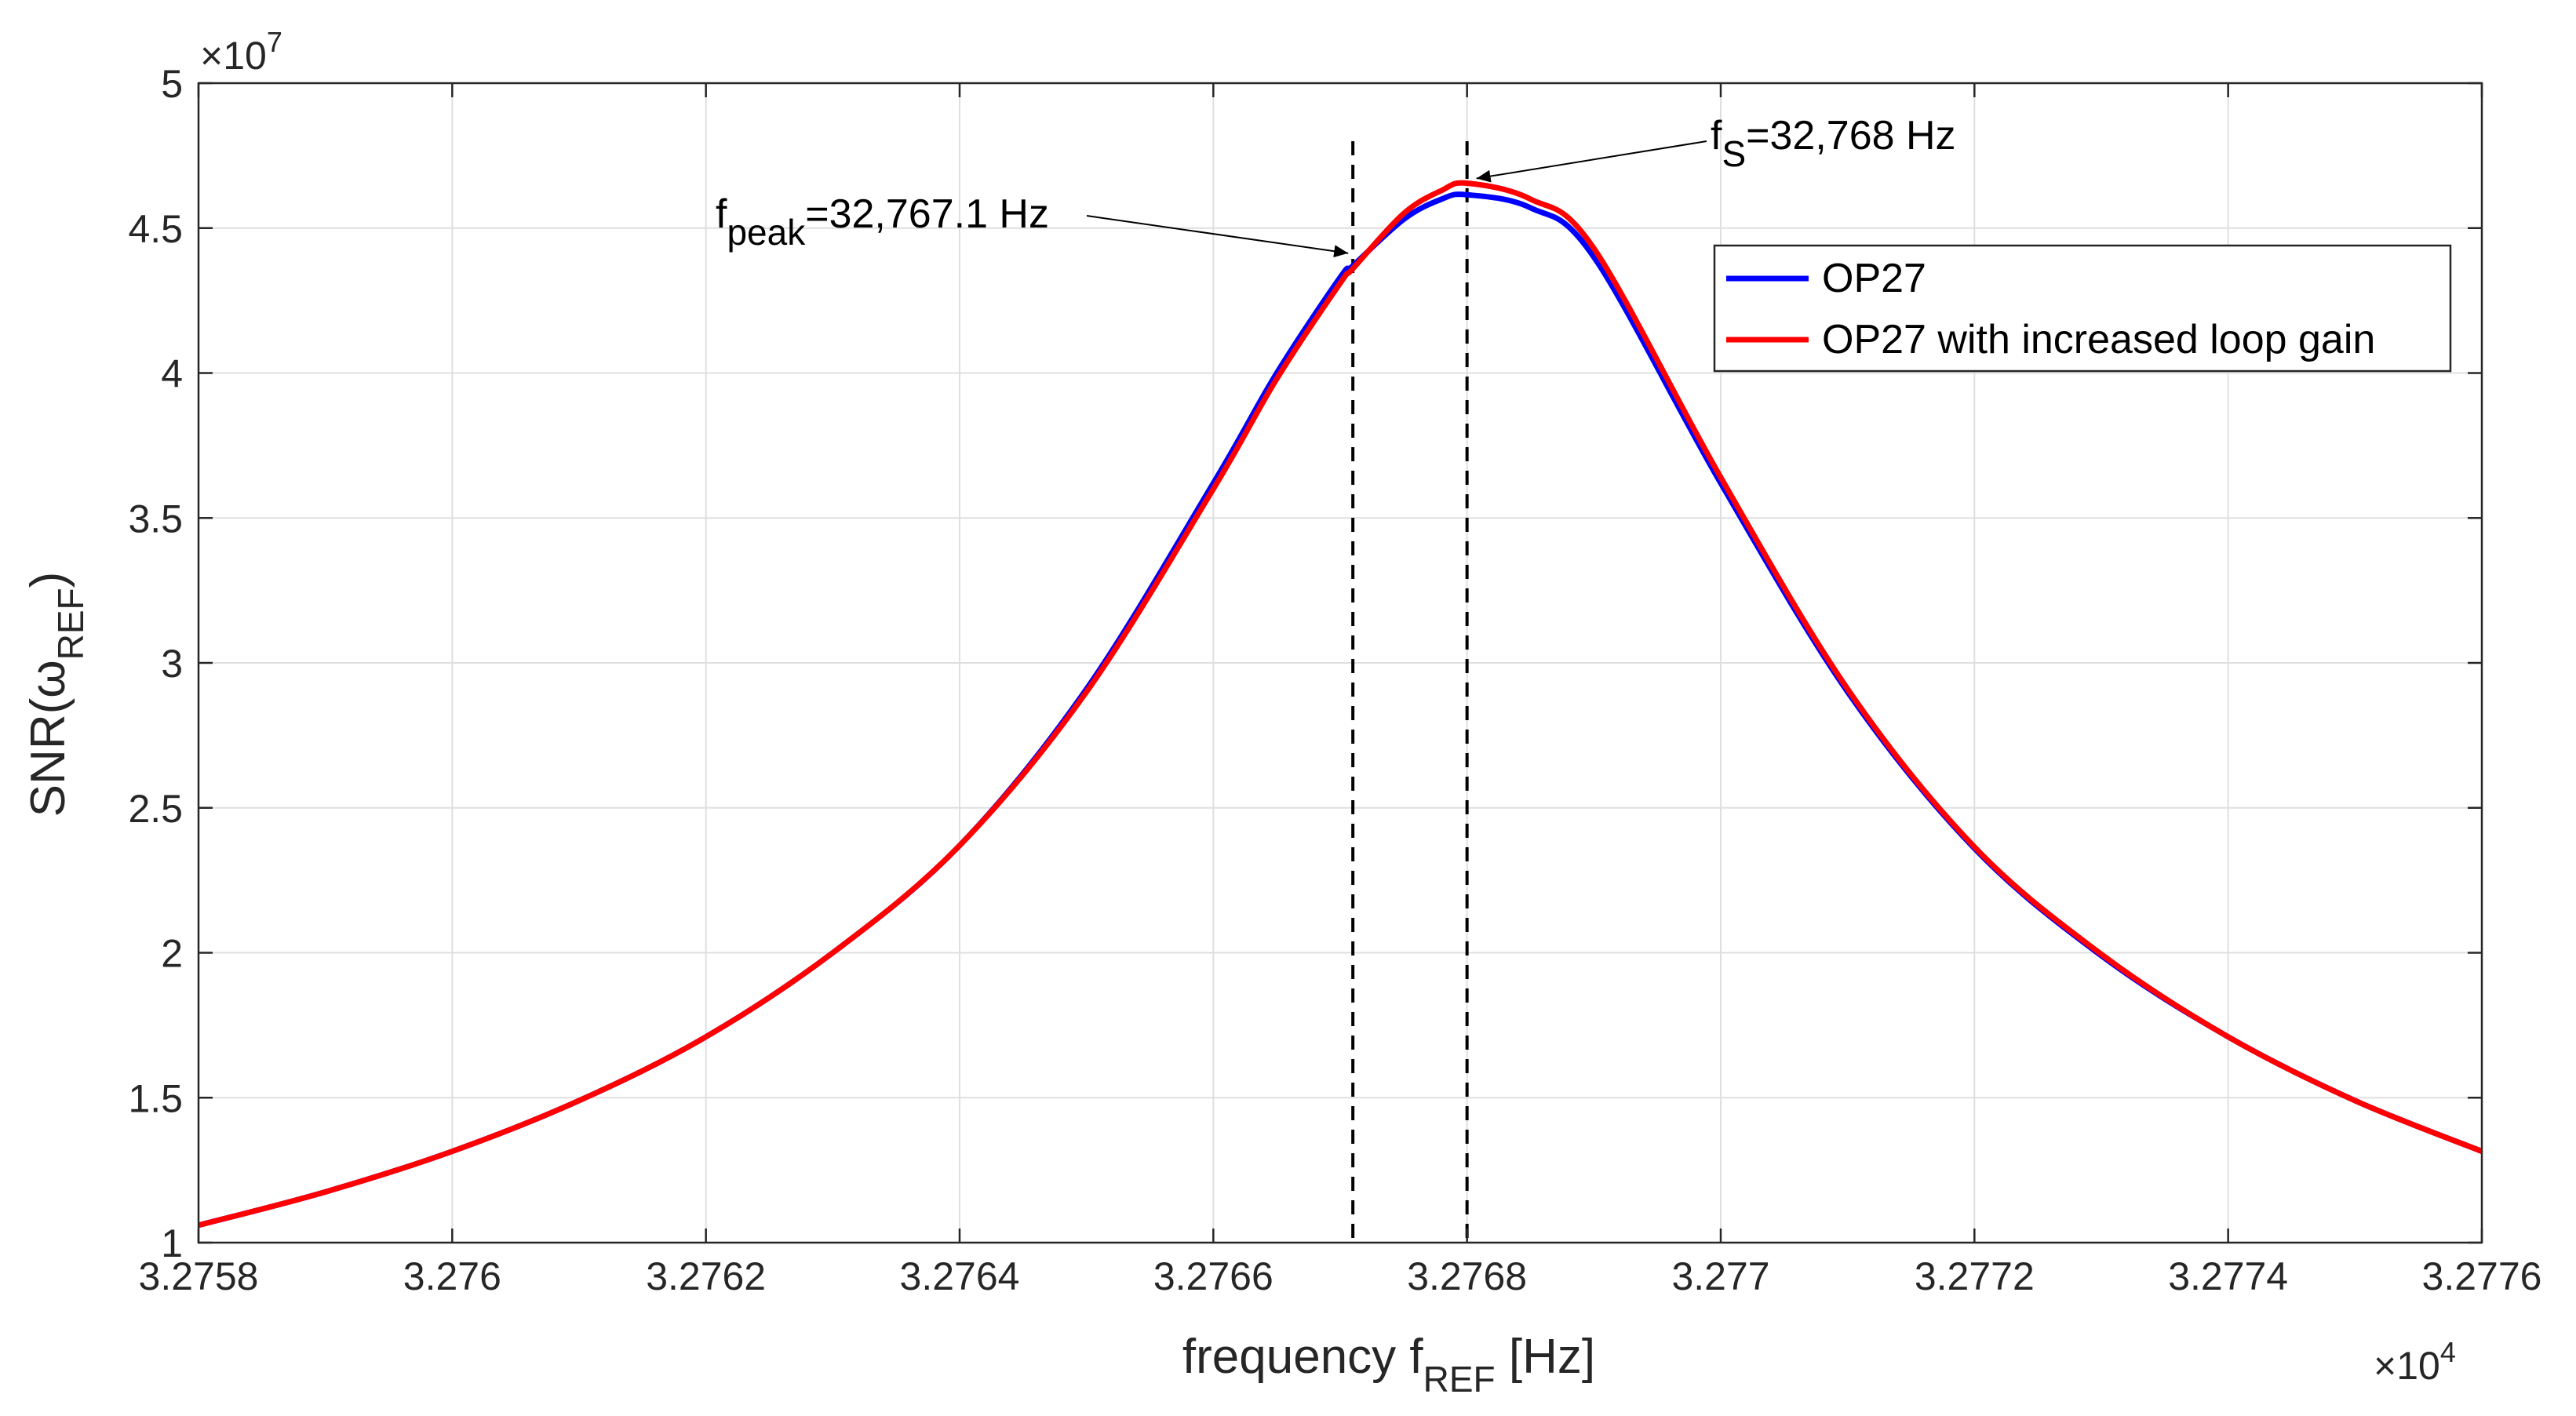 Image resolution: width=2576 pixels, height=1416 pixels. Describe the element at coordinates (155, 519) in the screenshot. I see `y-tick-label: 3.5` at that location.